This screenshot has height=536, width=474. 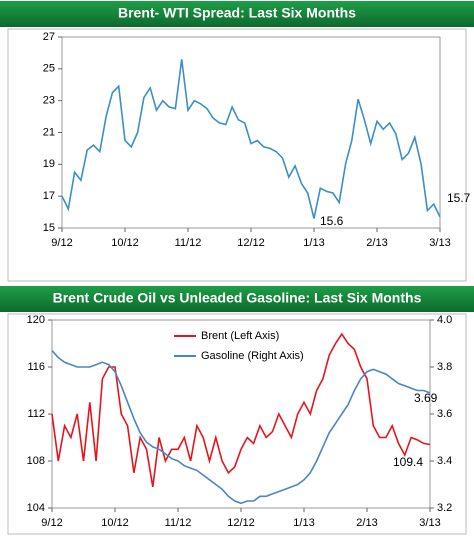 What do you see at coordinates (444, 367) in the screenshot?
I see `y2-tick-label: 3.8` at bounding box center [444, 367].